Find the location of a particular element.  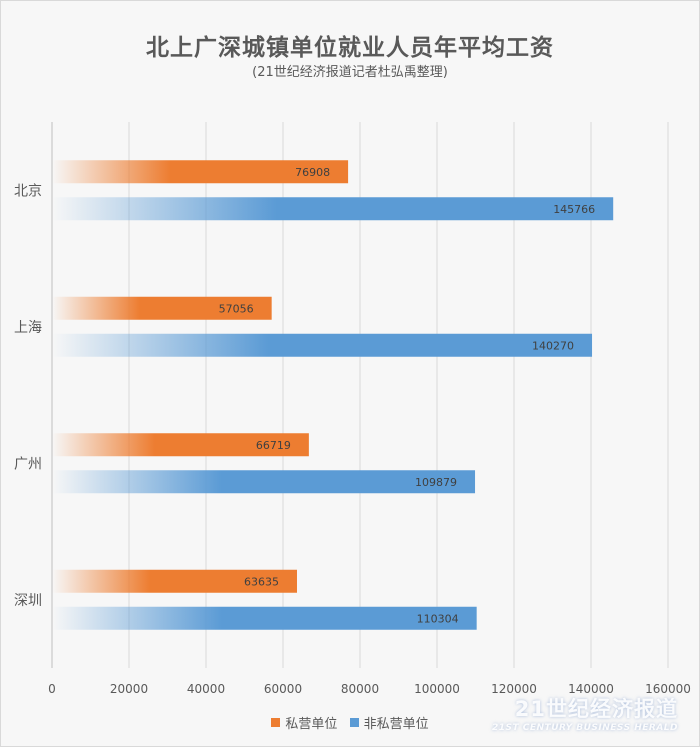

legend: 私营单位 非私营单位 is located at coordinates (350, 722).